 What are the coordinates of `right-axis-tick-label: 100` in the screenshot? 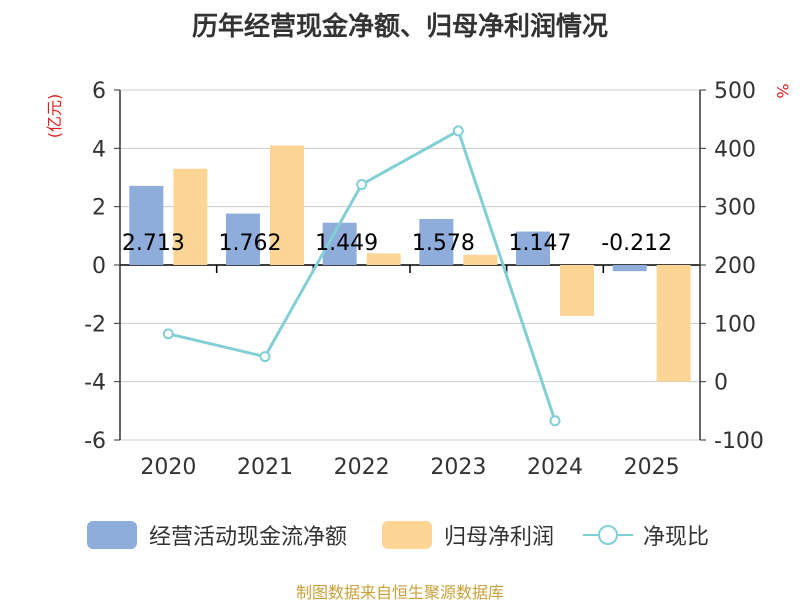 It's located at (735, 324).